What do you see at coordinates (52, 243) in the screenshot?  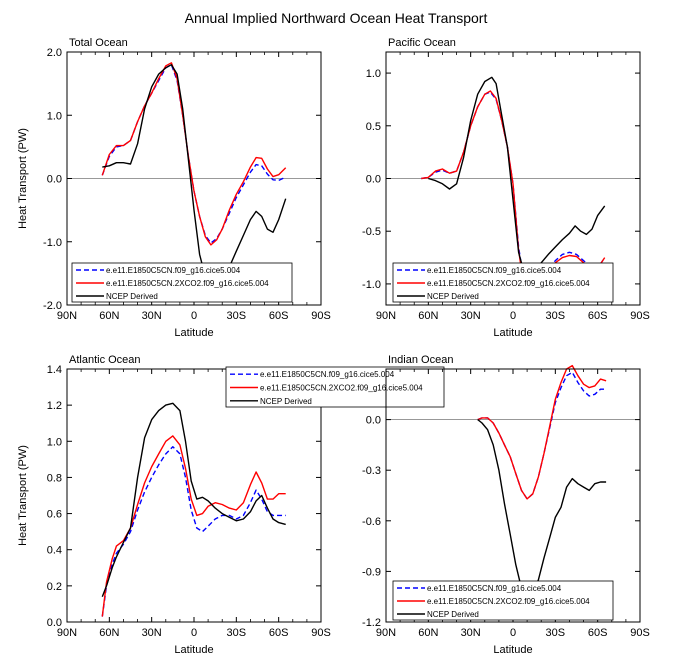 I see `total-ocean-y-tick-label: -1.0` at bounding box center [52, 243].